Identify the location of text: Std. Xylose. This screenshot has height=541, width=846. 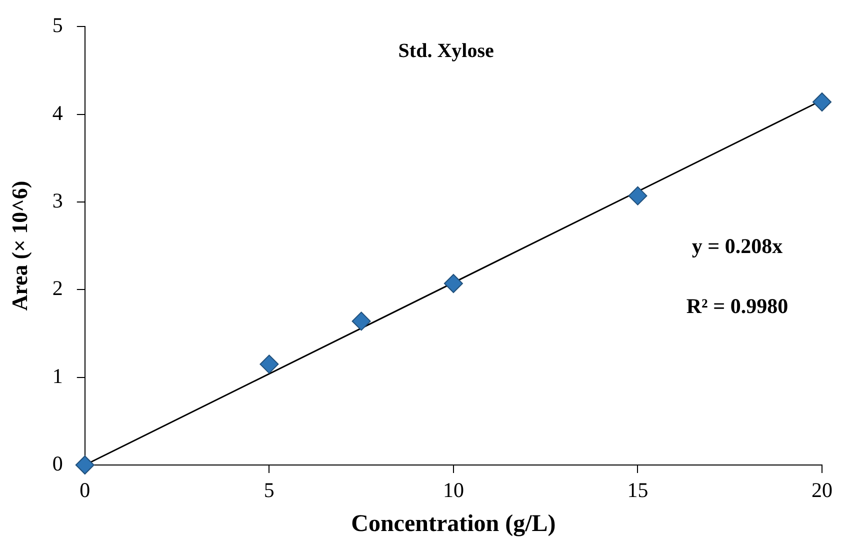
(446, 51).